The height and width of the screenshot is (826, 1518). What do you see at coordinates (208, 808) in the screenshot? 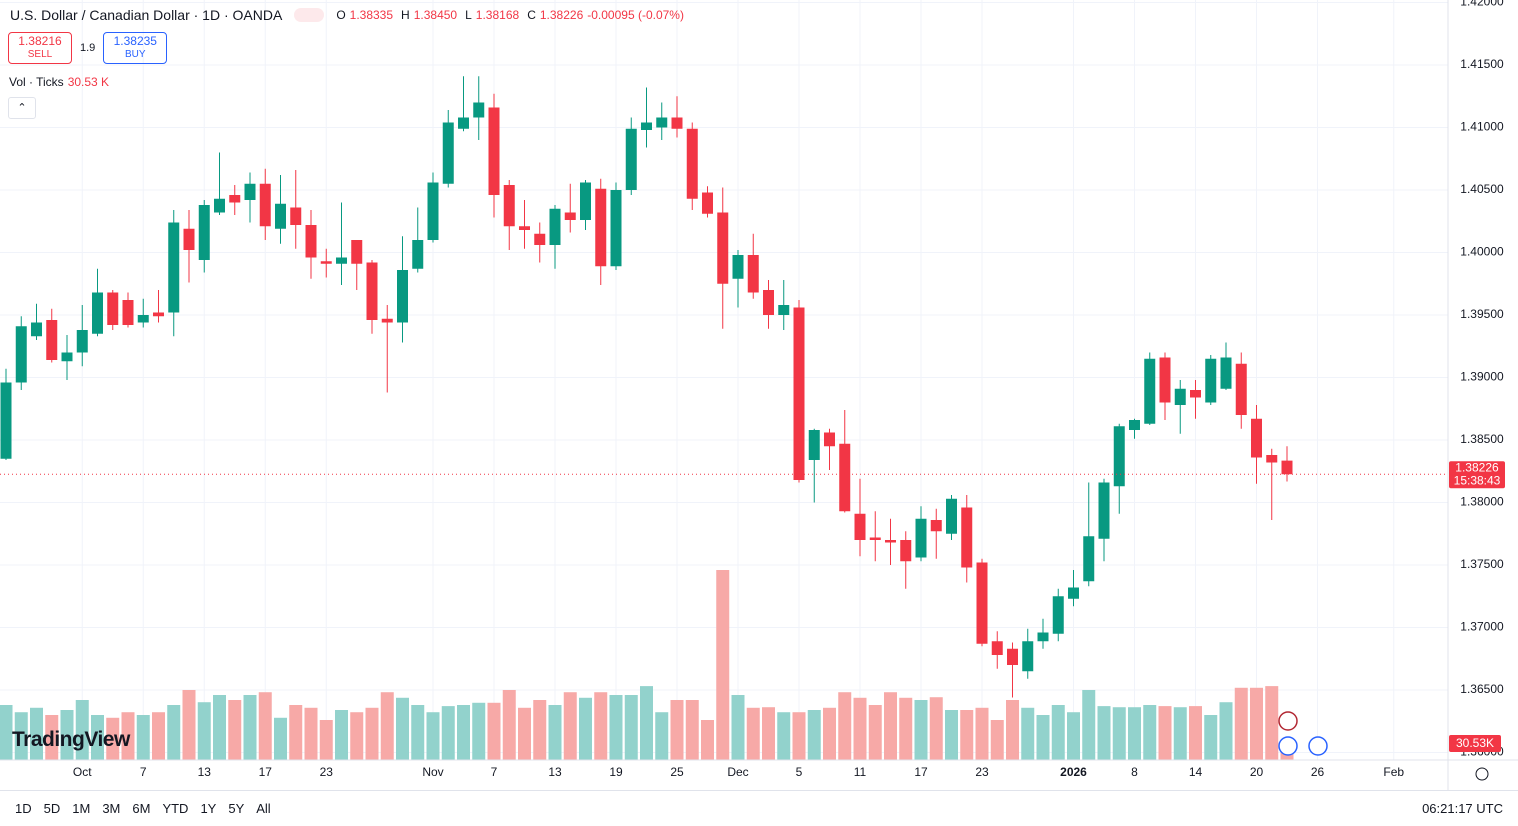
I see `range-button: 1Y` at bounding box center [208, 808].